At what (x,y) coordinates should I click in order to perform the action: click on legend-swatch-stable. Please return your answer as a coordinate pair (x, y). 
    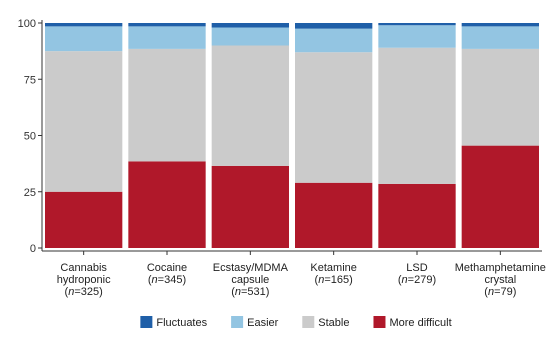
    Looking at the image, I should click on (308, 322).